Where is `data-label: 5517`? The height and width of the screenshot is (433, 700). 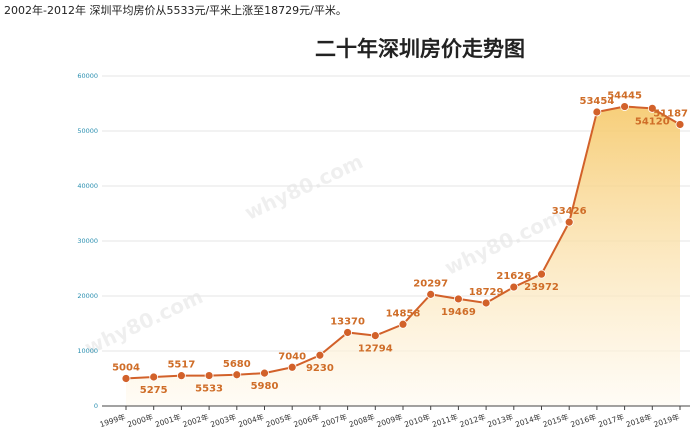
data-label: 5517 is located at coordinates (181, 365).